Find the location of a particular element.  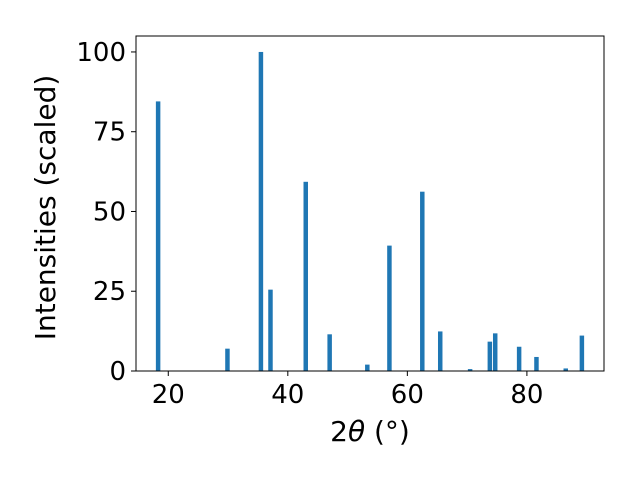

x-tick-label-2: 60 is located at coordinates (407, 395).